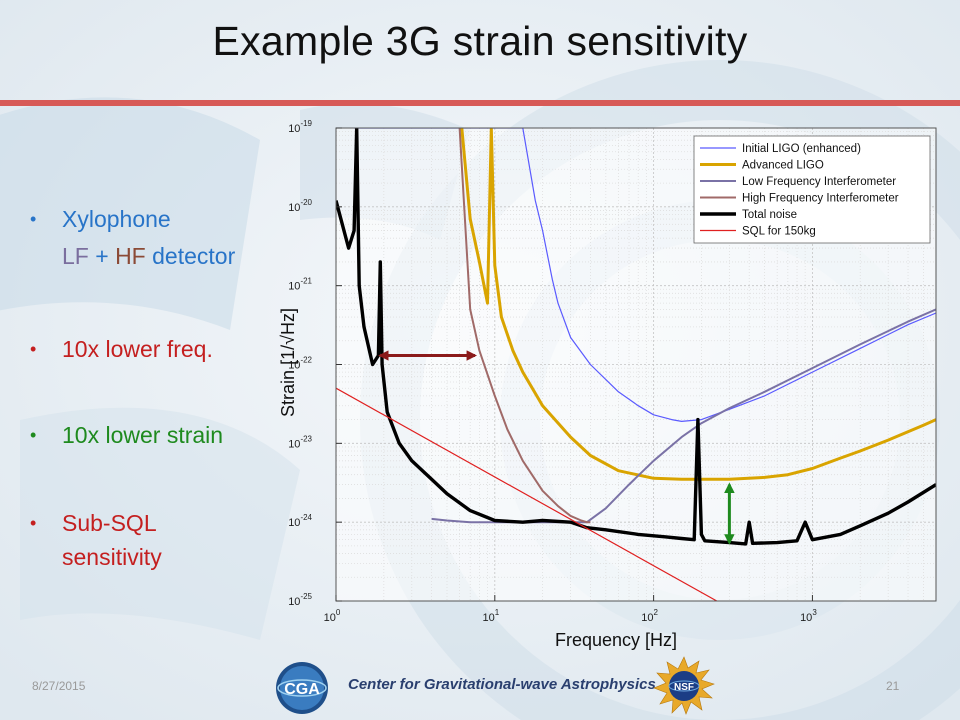 This screenshot has height=720, width=960. Describe the element at coordinates (143, 435) in the screenshot. I see `bullet-text: 10x lower strain` at that location.